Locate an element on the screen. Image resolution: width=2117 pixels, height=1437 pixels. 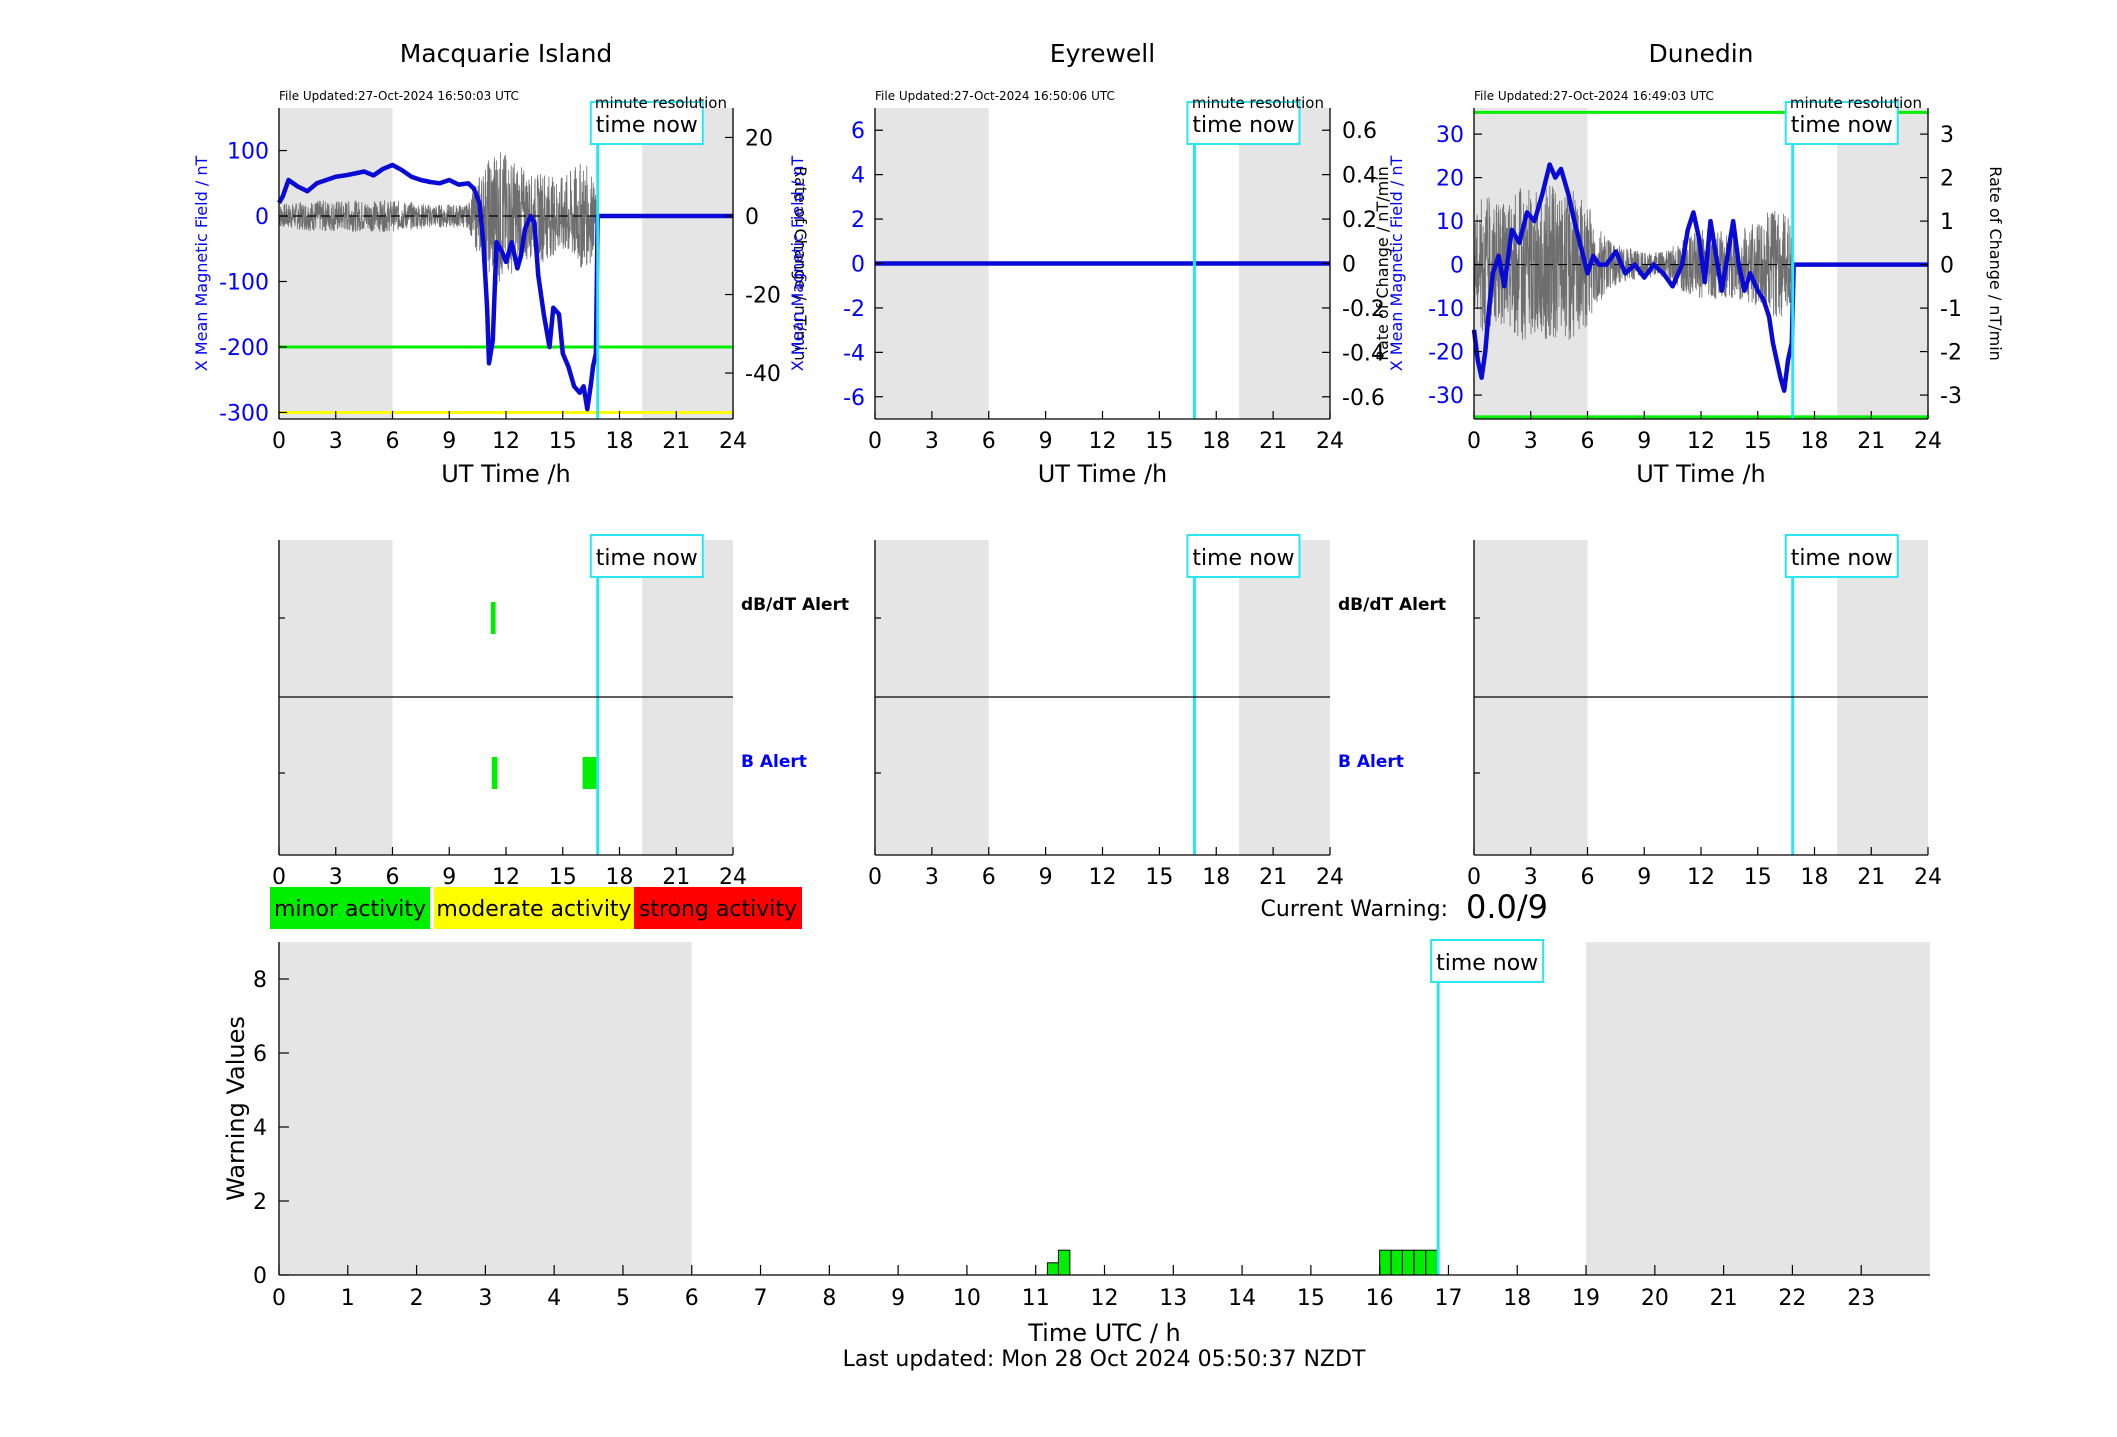
y-tick-label-left: 4 is located at coordinates (858, 176).